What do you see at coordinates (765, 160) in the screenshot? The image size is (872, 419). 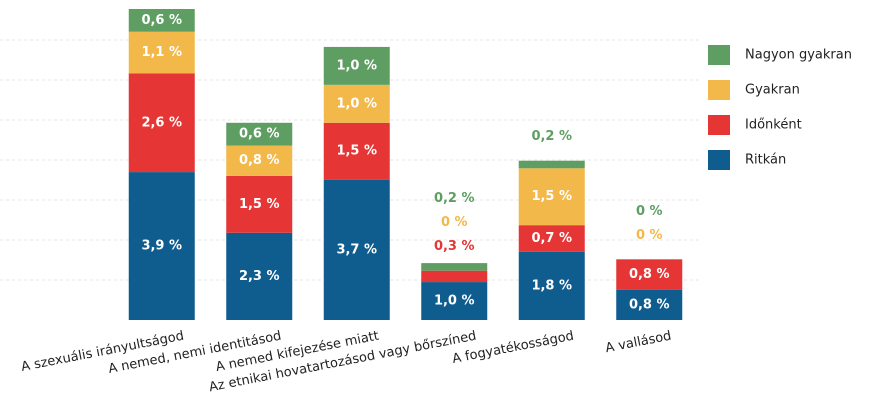 I see `legend-label: Ritkán` at bounding box center [765, 160].